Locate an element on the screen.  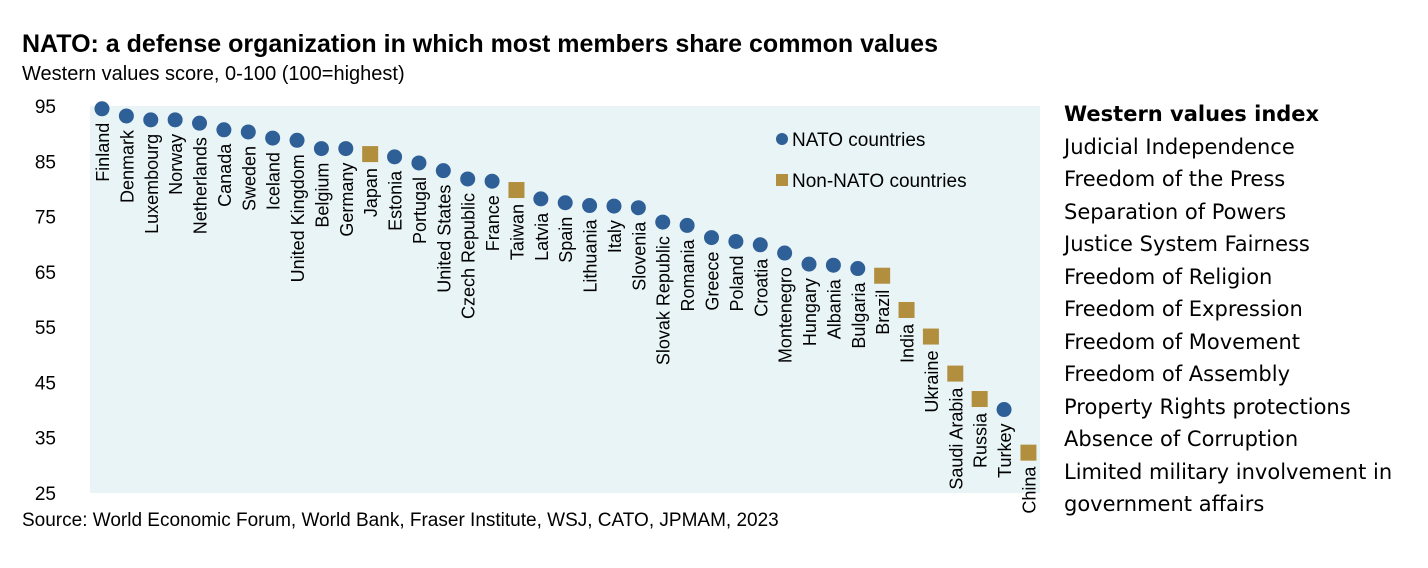
legend-nato-marker is located at coordinates (782, 139).